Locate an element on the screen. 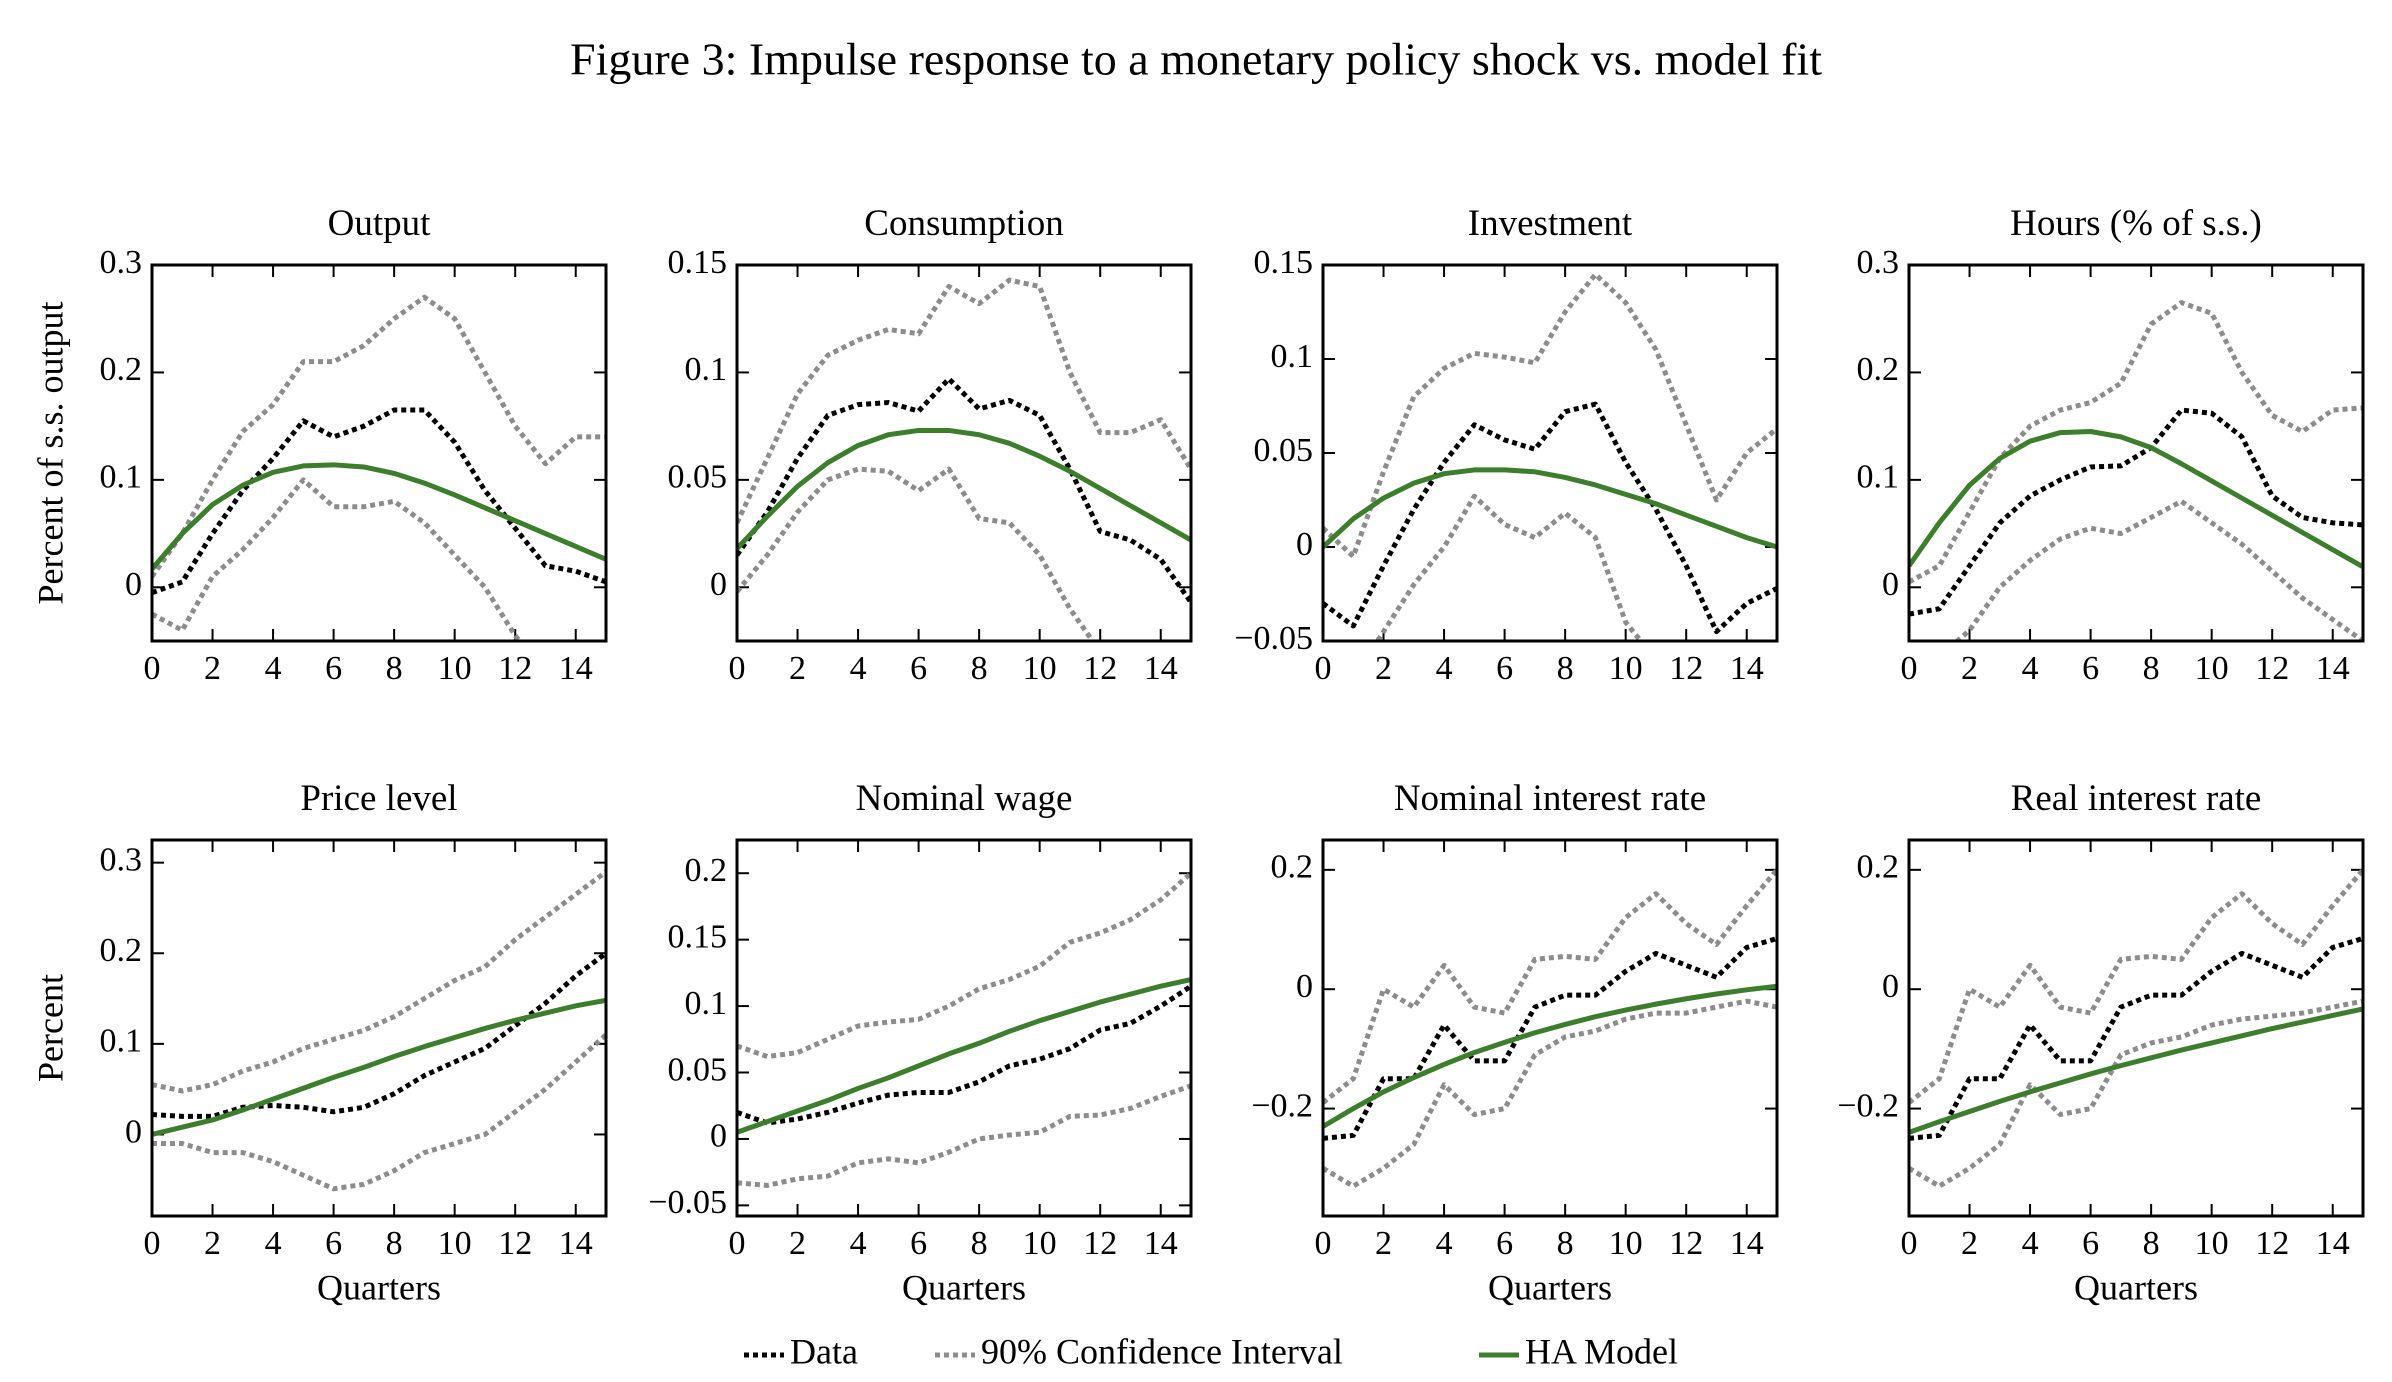 The height and width of the screenshot is (1382, 2392). x-tick-label: 2 is located at coordinates (212, 1243).